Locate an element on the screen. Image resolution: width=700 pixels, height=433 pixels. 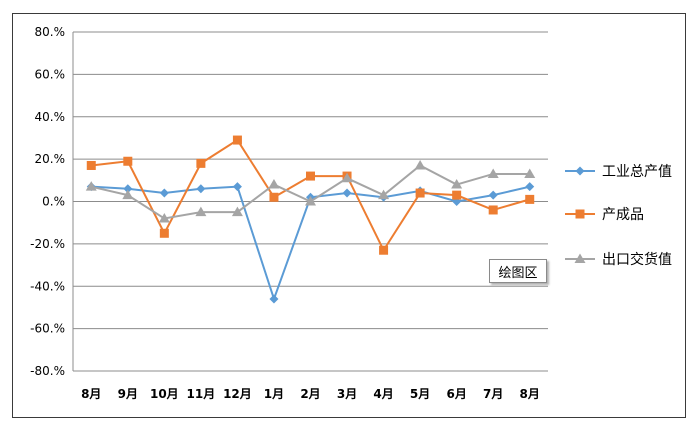
x-axis-ticks: 8月 9月 10月 11月 12月 1月 2月 3月 4月 5月 6月 7月 8月 is located at coordinates (310, 394).